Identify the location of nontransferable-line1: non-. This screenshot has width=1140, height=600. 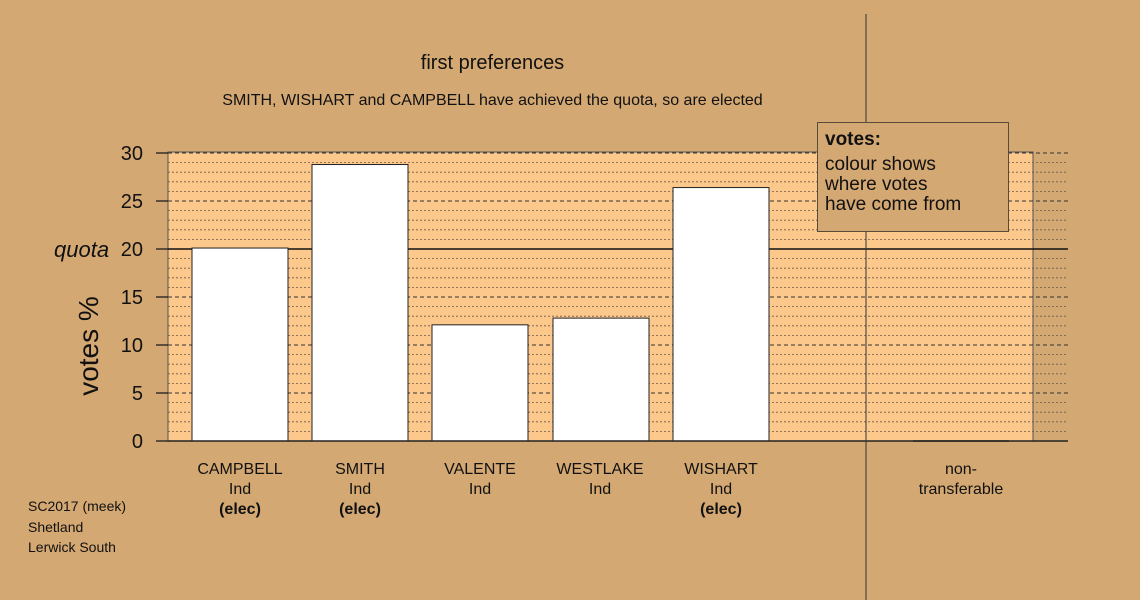
(961, 469).